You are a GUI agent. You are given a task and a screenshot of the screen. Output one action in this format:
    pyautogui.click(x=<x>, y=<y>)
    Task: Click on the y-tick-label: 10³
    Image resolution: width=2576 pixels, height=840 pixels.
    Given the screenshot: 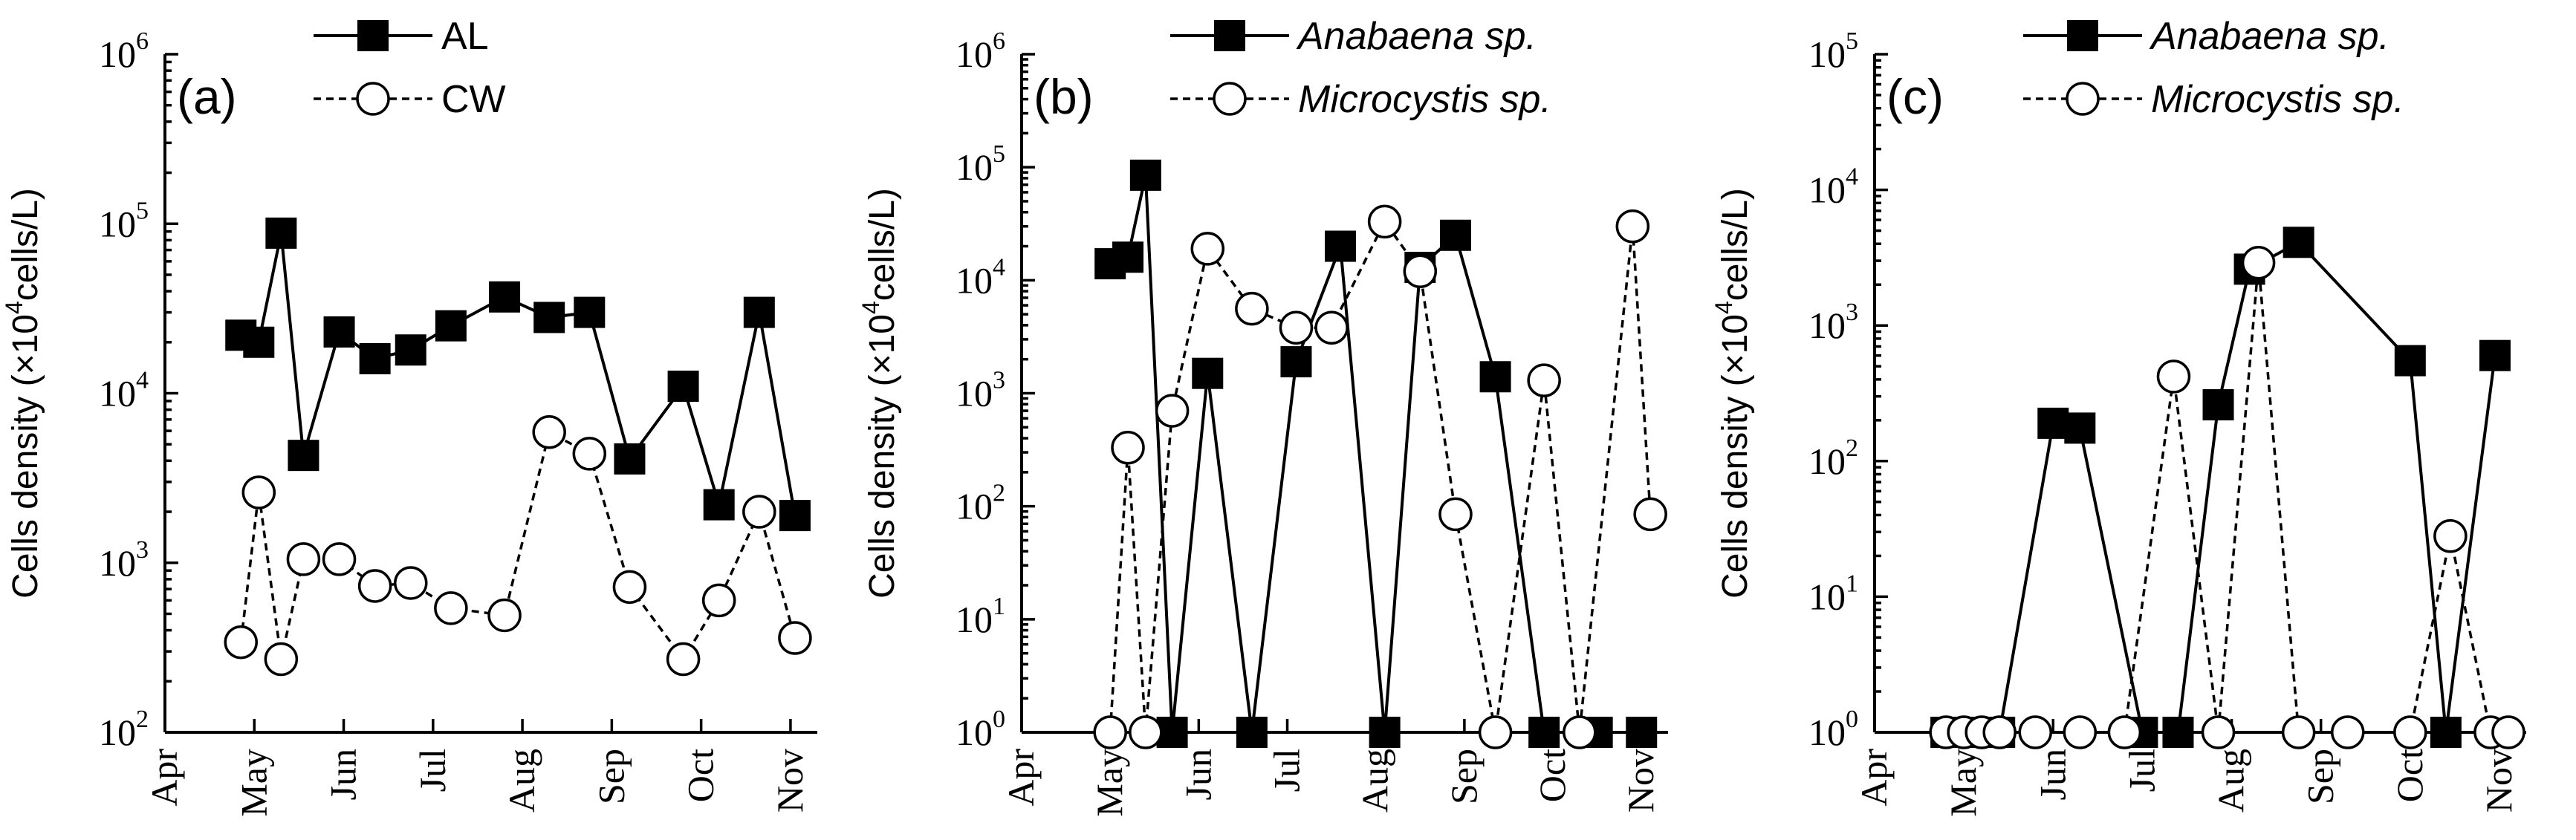 What is the action you would take?
    pyautogui.click(x=980, y=390)
    